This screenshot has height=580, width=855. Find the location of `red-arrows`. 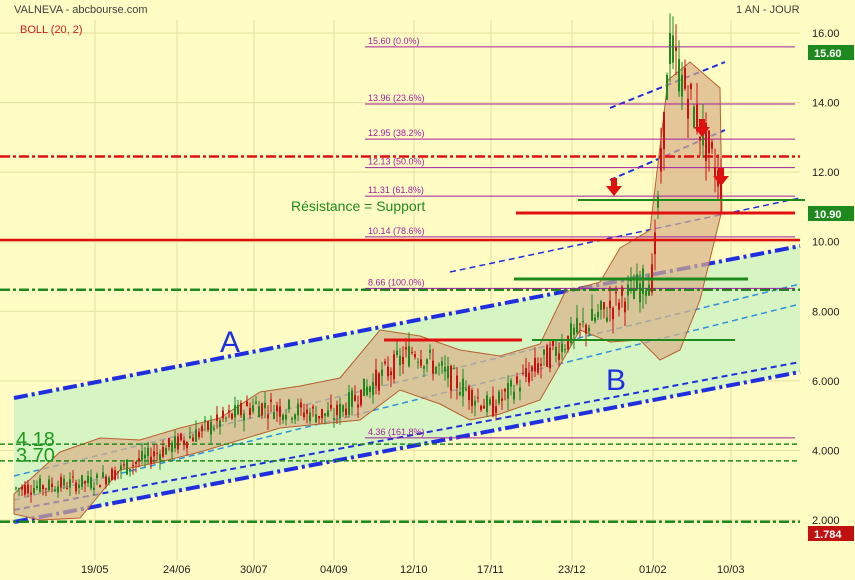

red-arrows is located at coordinates (667, 157).